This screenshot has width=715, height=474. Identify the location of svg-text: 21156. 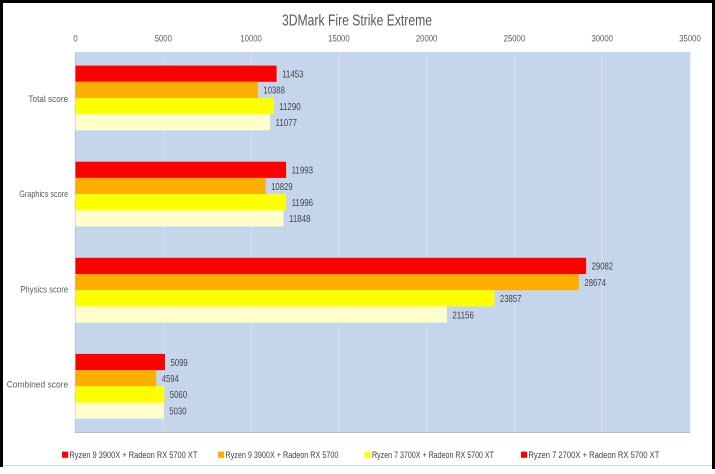
(463, 315).